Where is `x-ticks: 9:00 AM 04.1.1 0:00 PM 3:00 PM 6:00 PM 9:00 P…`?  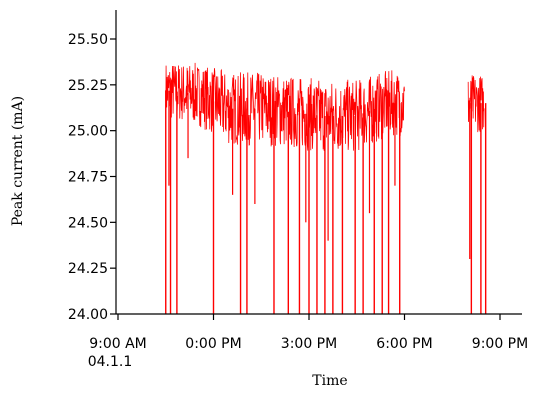
x-ticks: 9:00 AM 04.1.1 0:00 PM 3:00 PM 6:00 PM 9:00 P… is located at coordinates (308, 342).